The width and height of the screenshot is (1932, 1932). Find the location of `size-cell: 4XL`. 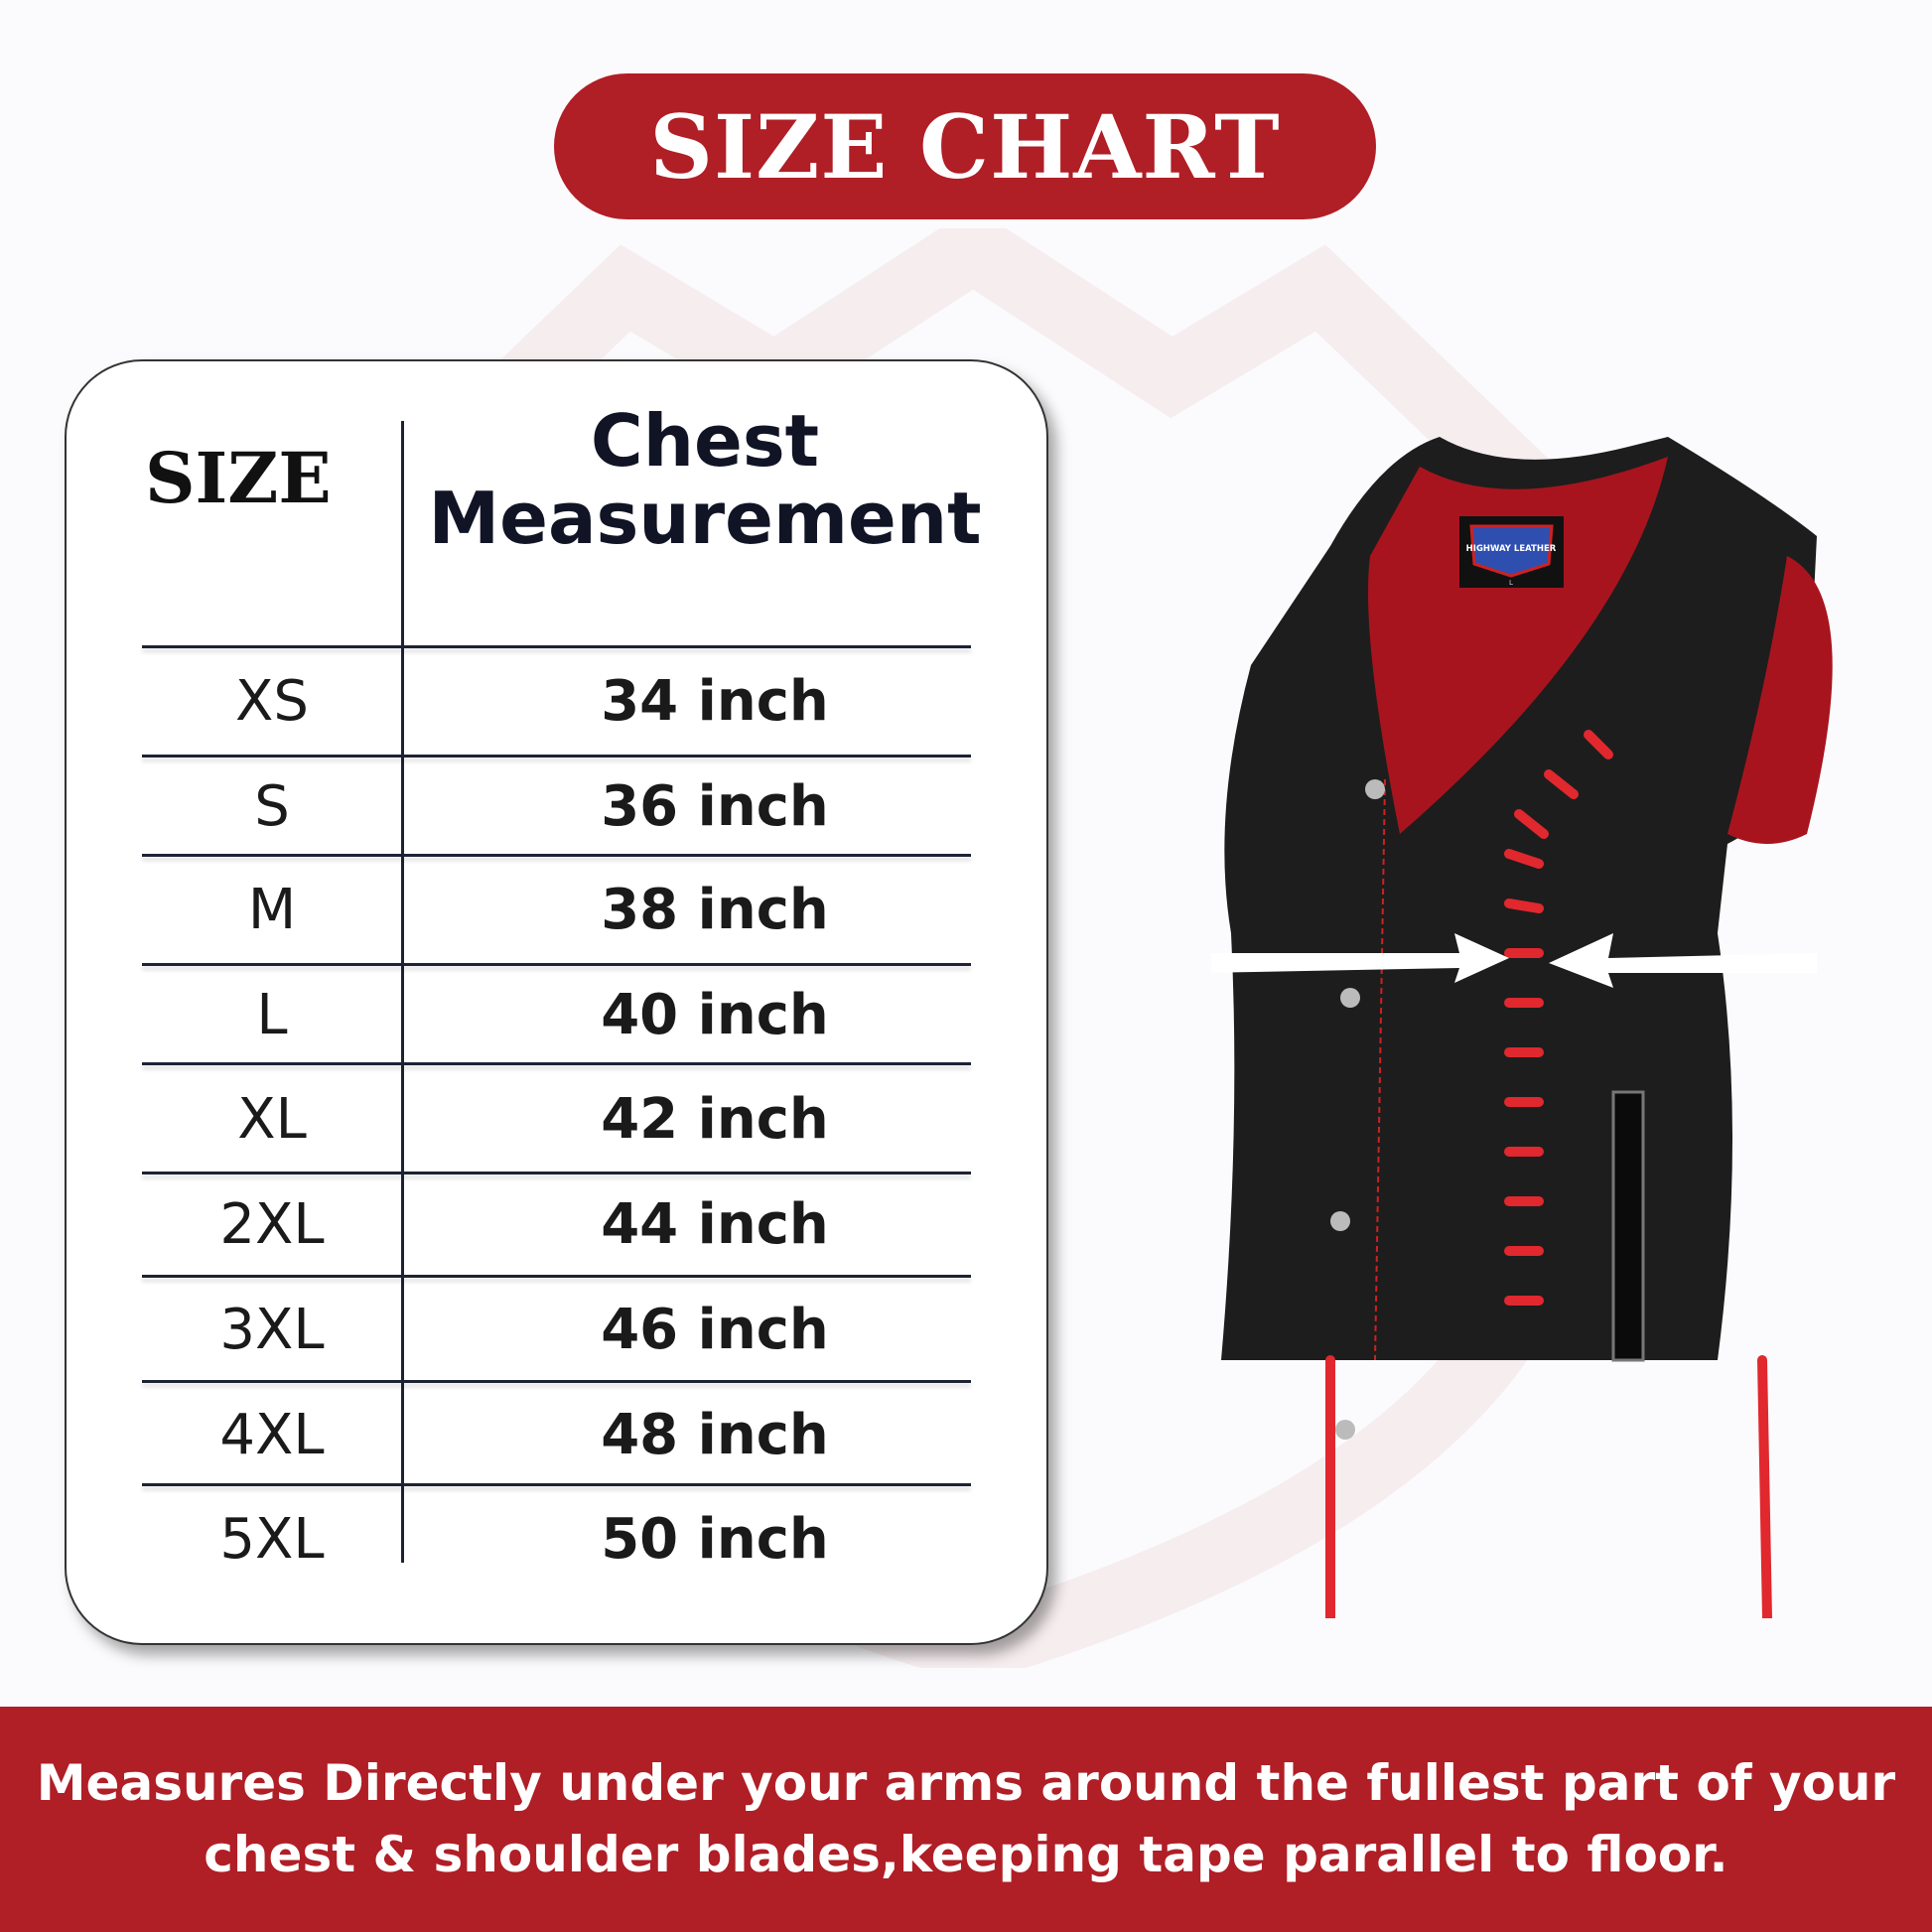

size-cell: 4XL is located at coordinates (272, 1435).